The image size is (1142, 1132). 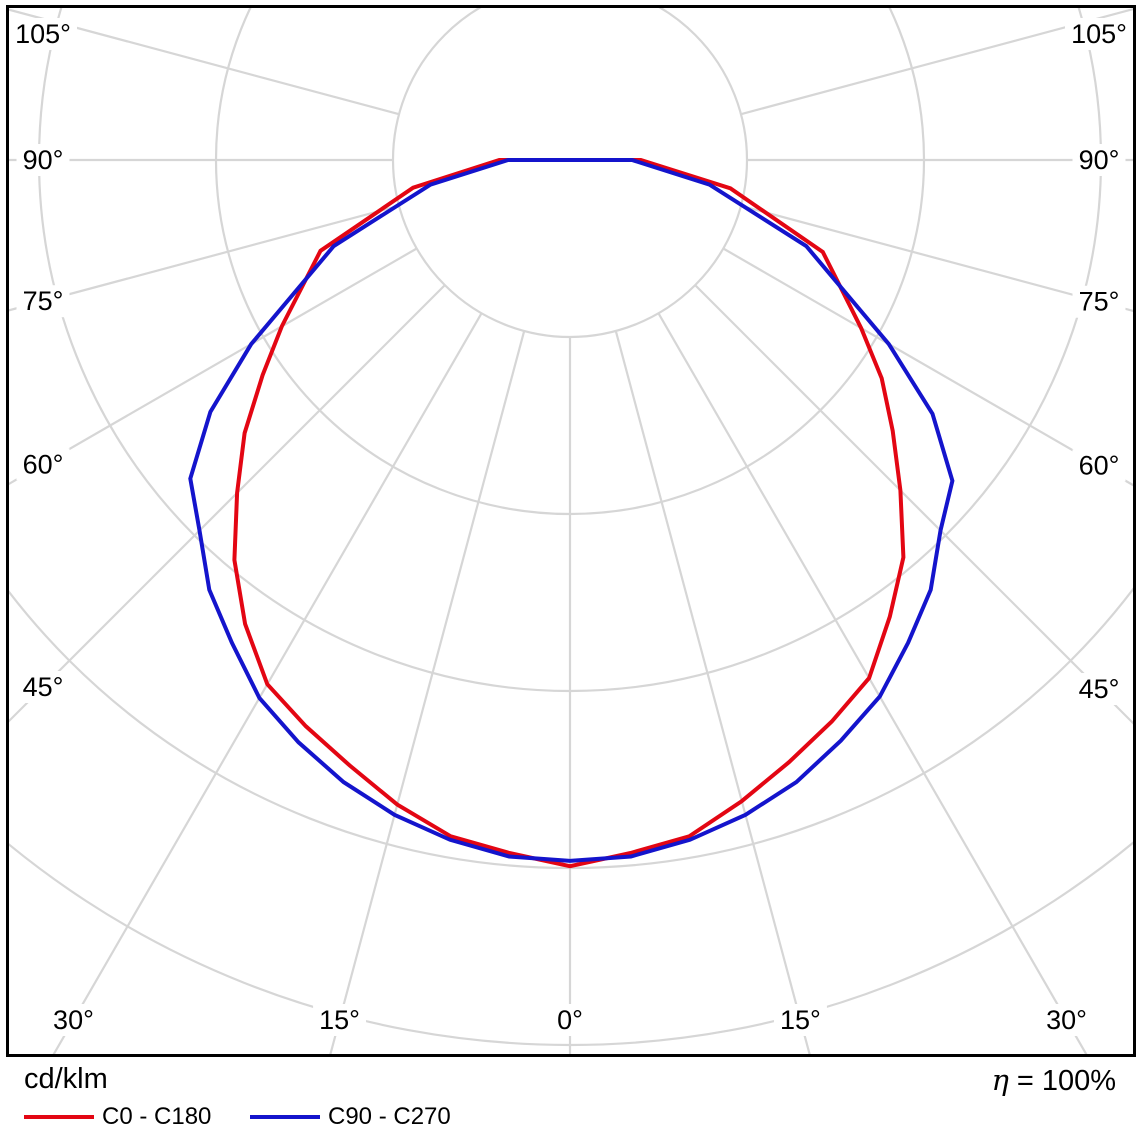 What do you see at coordinates (66, 1079) in the screenshot?
I see `unit-label: cd/klm` at bounding box center [66, 1079].